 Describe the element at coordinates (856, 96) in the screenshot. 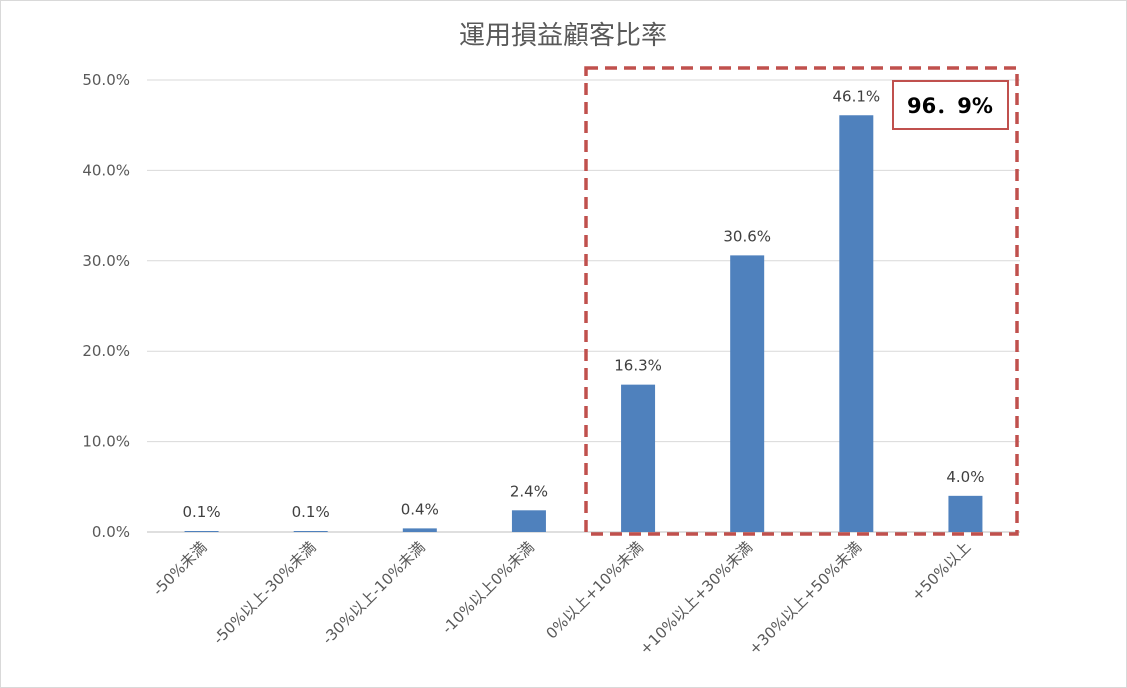

I see `data-label: 46.1%` at that location.